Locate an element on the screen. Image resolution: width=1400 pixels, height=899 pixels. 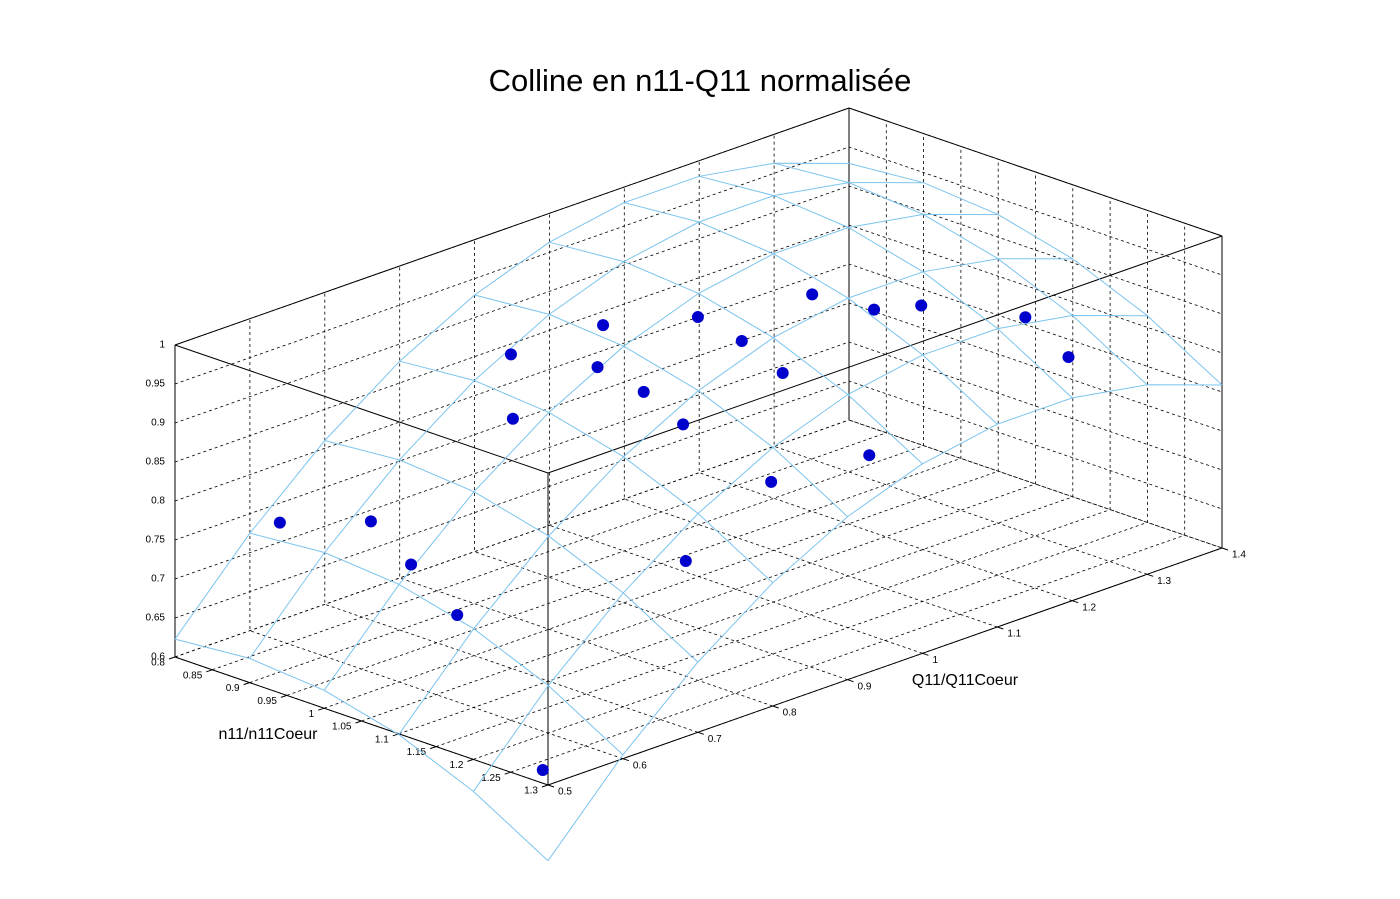
y-tick-label: 1.25 is located at coordinates (491, 778).